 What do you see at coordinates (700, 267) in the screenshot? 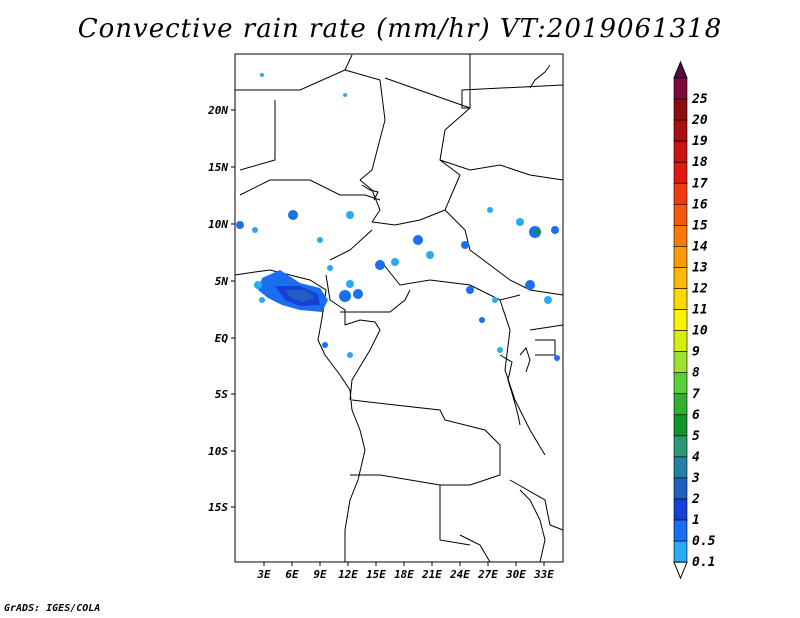
I see `colorbar-label: 13` at bounding box center [700, 267].